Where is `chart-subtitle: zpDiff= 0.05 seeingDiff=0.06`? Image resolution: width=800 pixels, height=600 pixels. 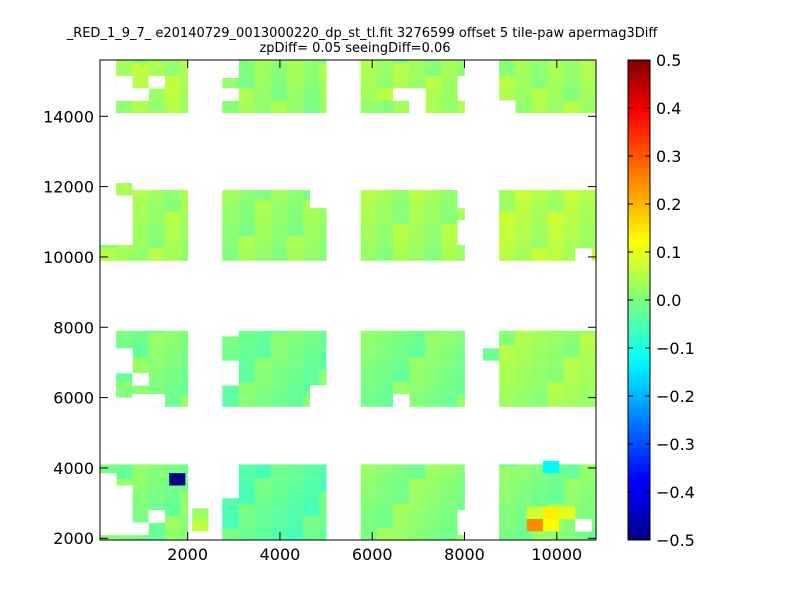
chart-subtitle: zpDiff= 0.05 seeingDiff=0.06 is located at coordinates (354, 48).